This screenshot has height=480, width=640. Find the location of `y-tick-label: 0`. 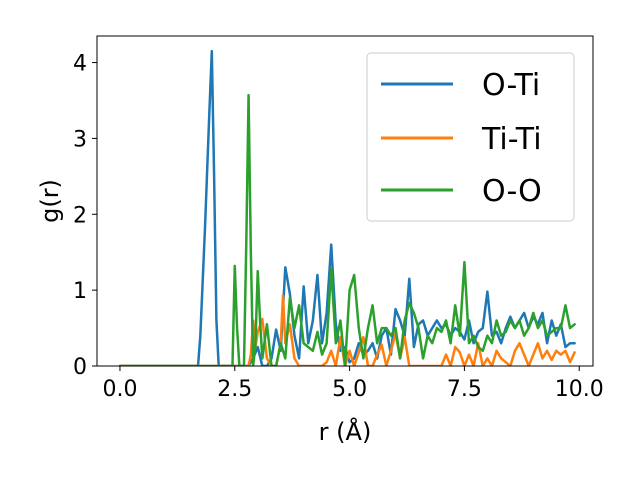

y-tick-label: 0 is located at coordinates (80, 367).